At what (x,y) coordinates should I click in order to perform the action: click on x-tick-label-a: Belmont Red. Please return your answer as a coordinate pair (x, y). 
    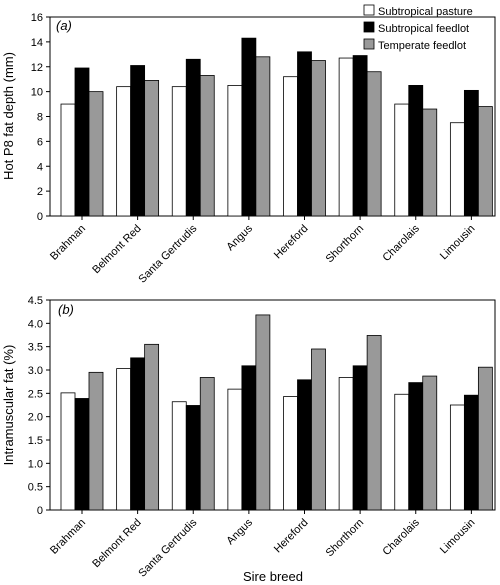
    Looking at the image, I should click on (116, 249).